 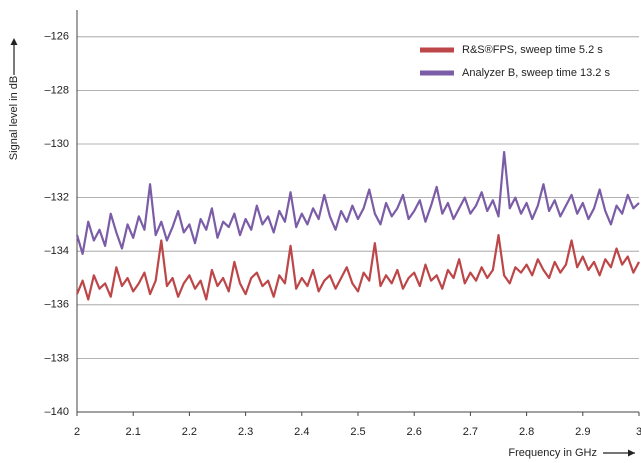 I want to click on x-tick-label: 3, so click(x=638, y=432).